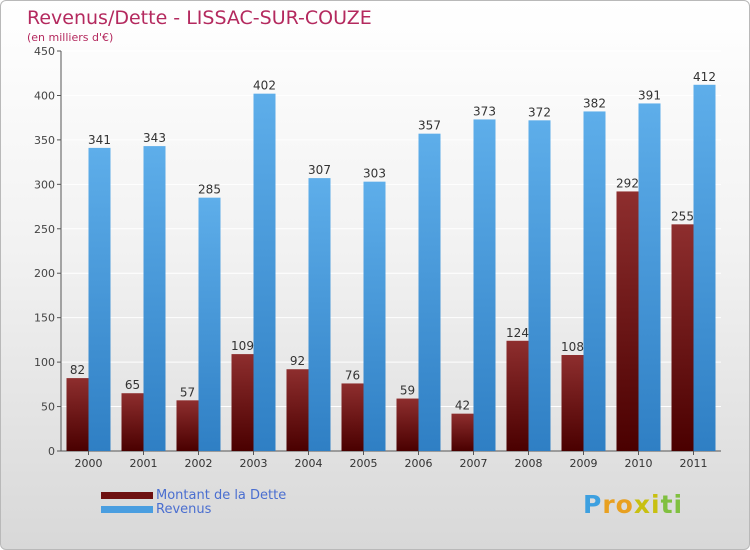 The image size is (750, 550). What do you see at coordinates (51, 451) in the screenshot?
I see `y-tick-label: 0` at bounding box center [51, 451].